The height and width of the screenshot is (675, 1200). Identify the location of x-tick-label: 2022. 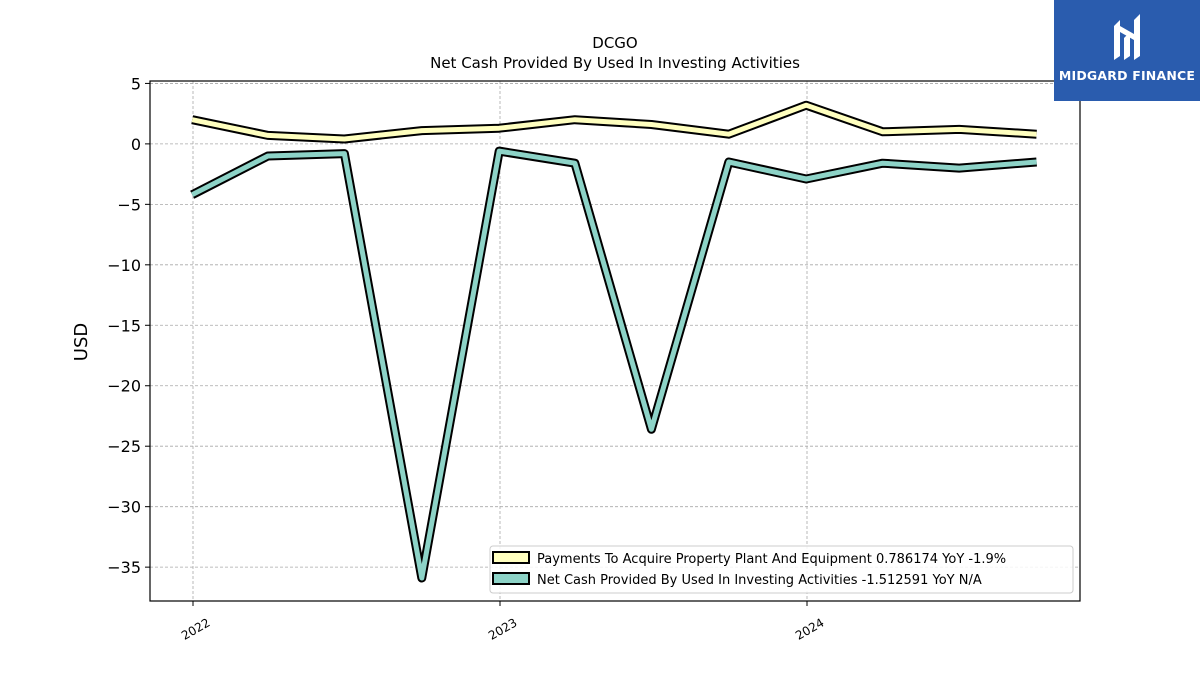
(195, 628).